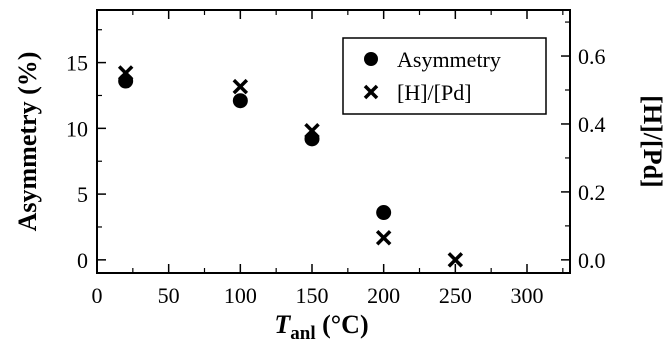 The image size is (672, 347). What do you see at coordinates (82, 260) in the screenshot?
I see `y-left-tick-label: 0` at bounding box center [82, 260].